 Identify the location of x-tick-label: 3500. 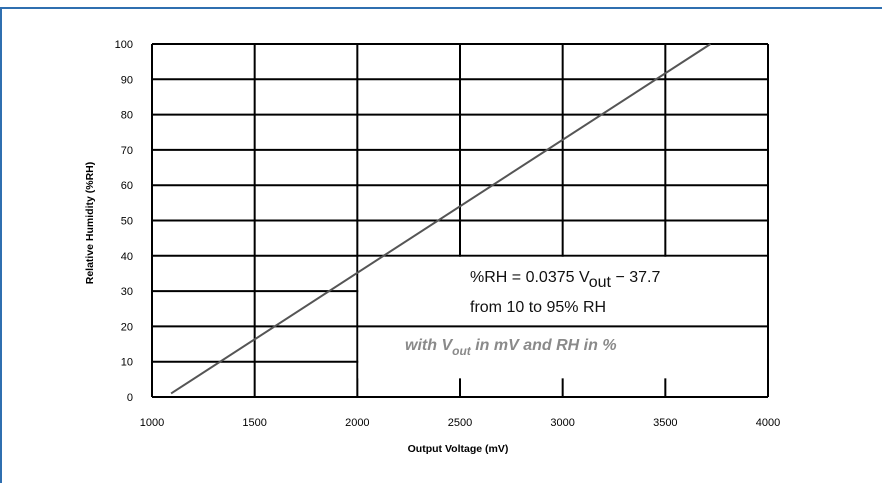
(665, 423).